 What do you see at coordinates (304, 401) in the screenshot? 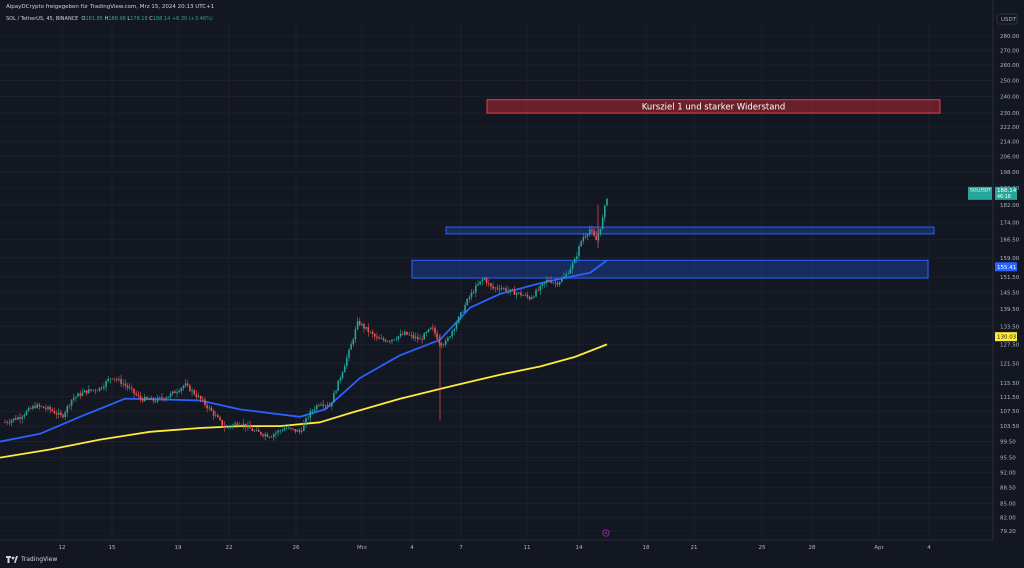
I see `ema-slow-line` at bounding box center [304, 401].